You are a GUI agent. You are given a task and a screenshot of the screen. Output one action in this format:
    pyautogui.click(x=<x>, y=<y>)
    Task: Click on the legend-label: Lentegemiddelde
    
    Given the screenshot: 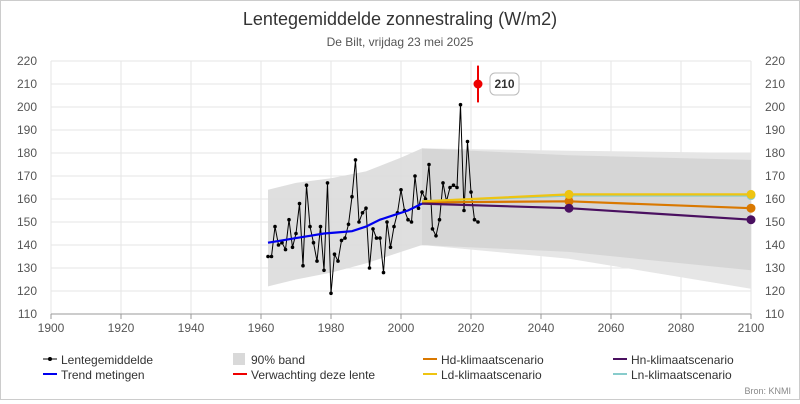 What is the action you would take?
    pyautogui.click(x=107, y=360)
    